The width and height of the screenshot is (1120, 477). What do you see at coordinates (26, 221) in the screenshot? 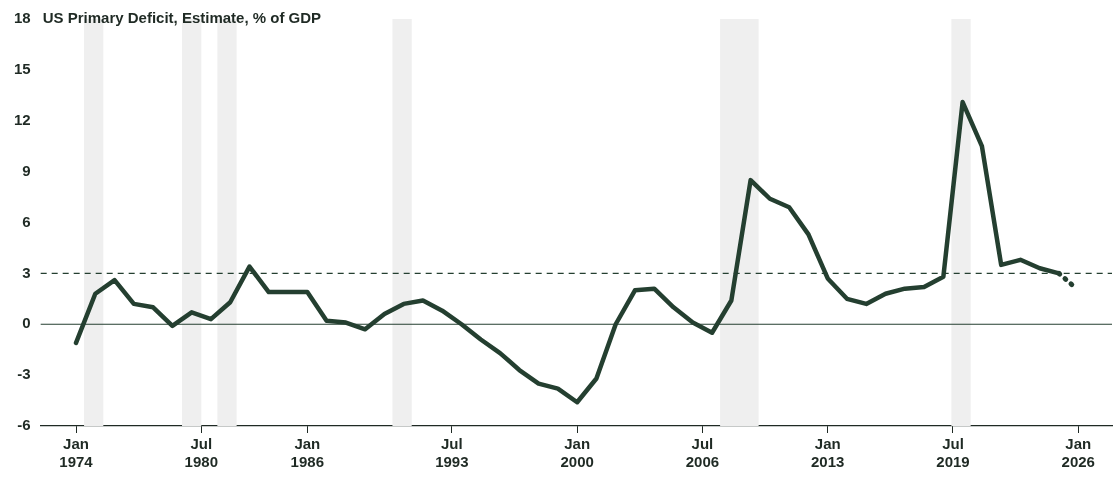
I see `y-tick-label: 6` at bounding box center [26, 221].